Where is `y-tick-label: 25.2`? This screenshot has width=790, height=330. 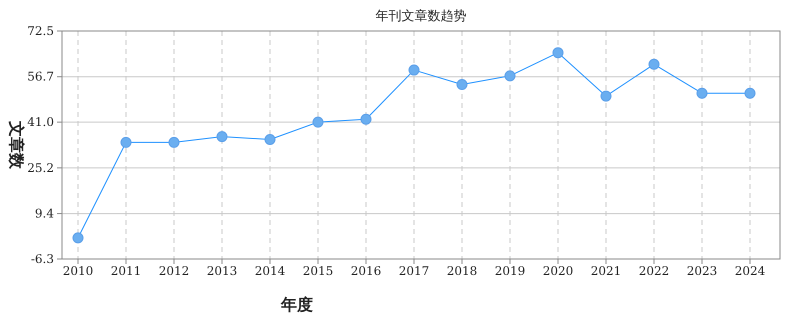
y-tick-label: 25.2 is located at coordinates (40, 167).